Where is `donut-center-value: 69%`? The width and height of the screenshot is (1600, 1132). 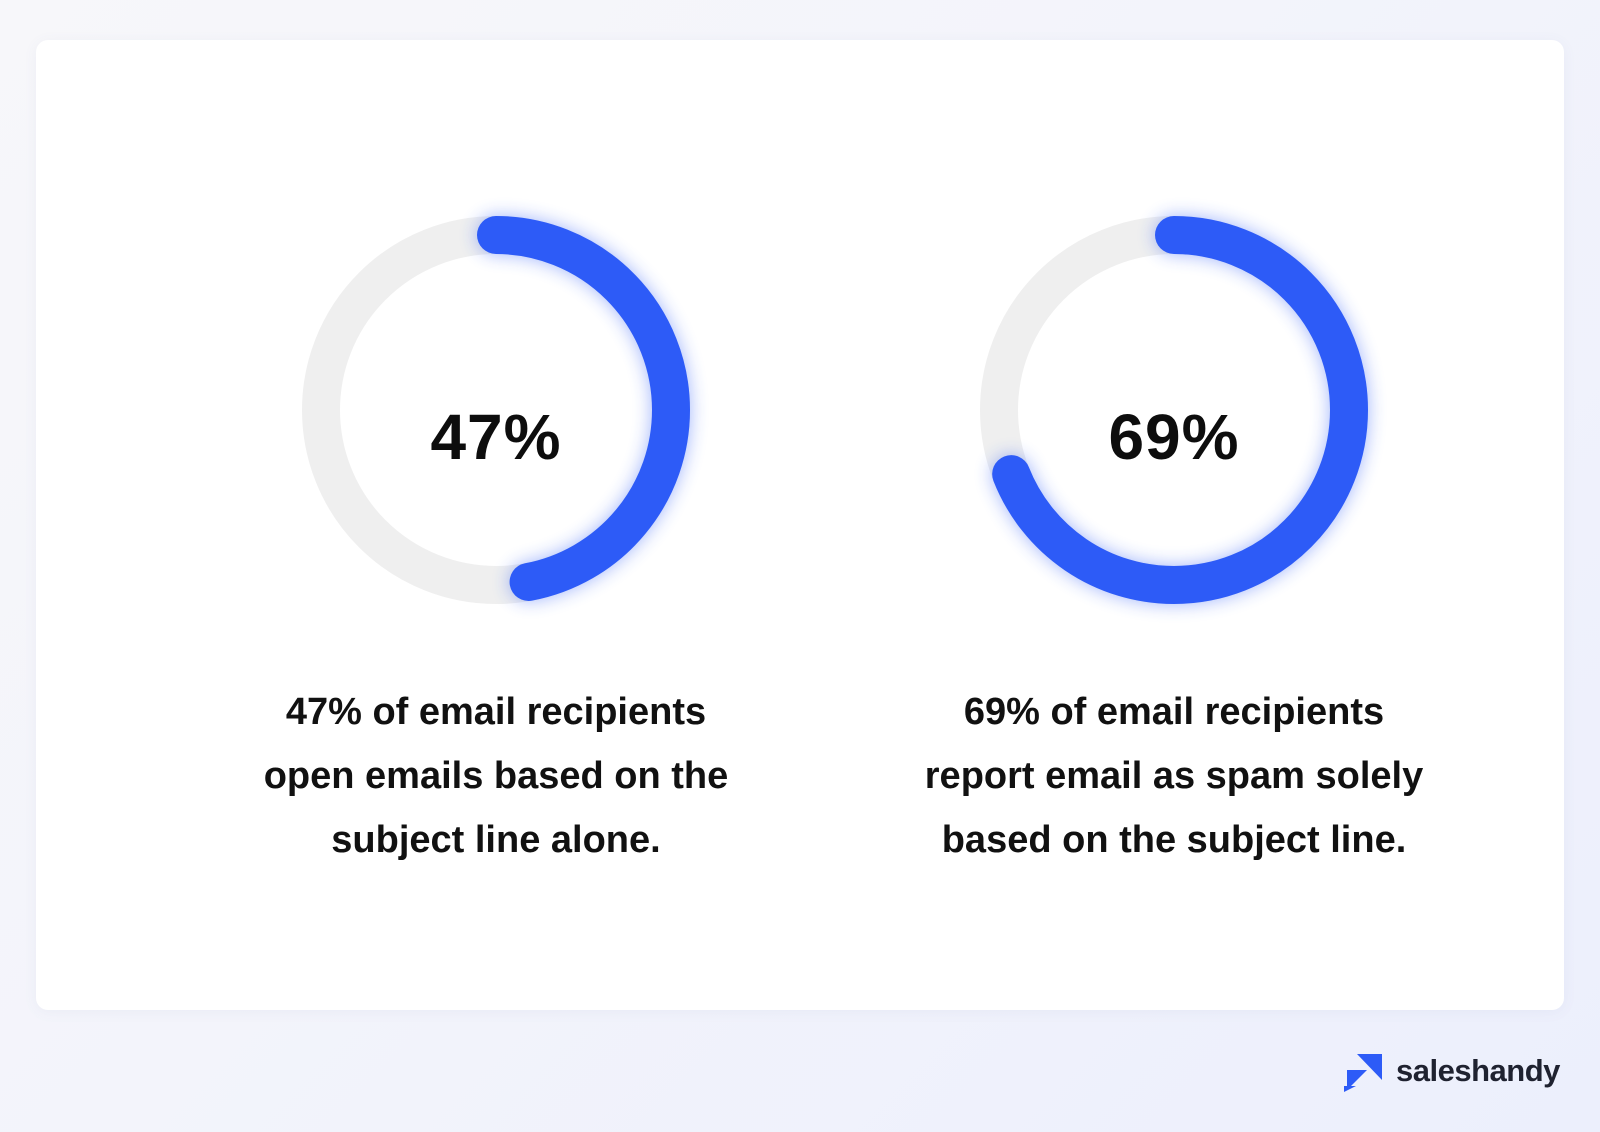
donut-center-value: 69% is located at coordinates (1174, 437).